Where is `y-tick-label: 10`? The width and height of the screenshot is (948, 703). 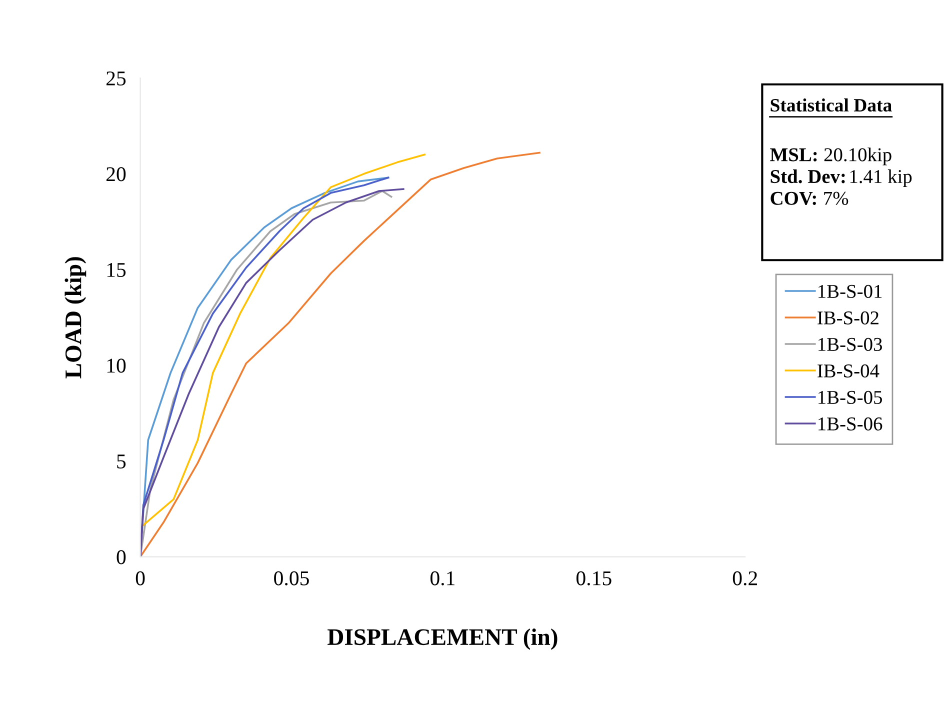
y-tick-label: 10 is located at coordinates (116, 365).